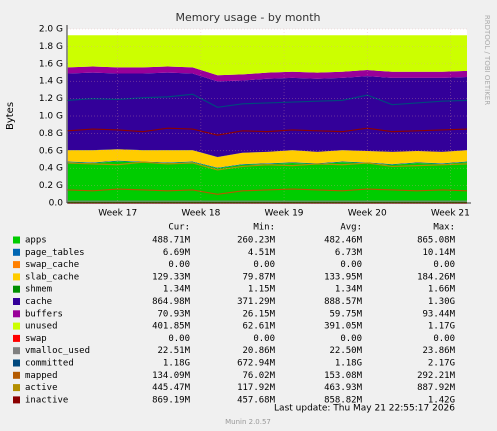 The width and height of the screenshot is (497, 431). Describe the element at coordinates (343, 327) in the screenshot. I see `legend-value: 391.05M` at that location.